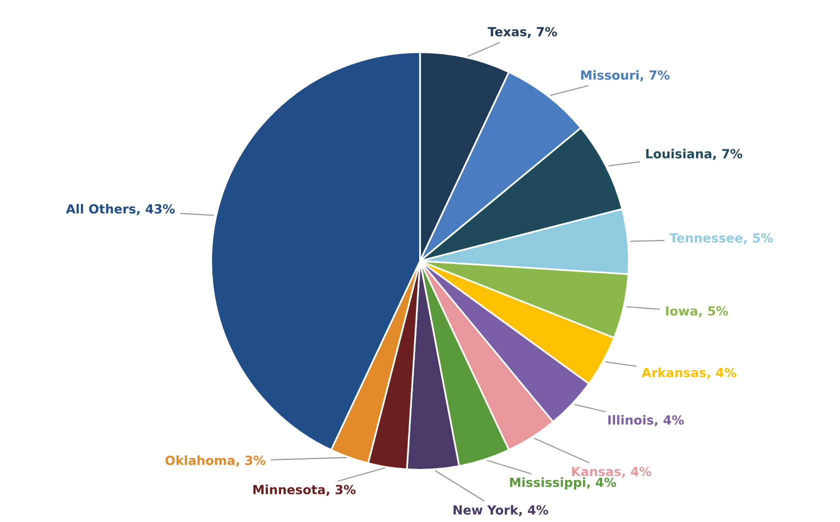  I want to click on slice-label: Iowa, 5%, so click(697, 312).